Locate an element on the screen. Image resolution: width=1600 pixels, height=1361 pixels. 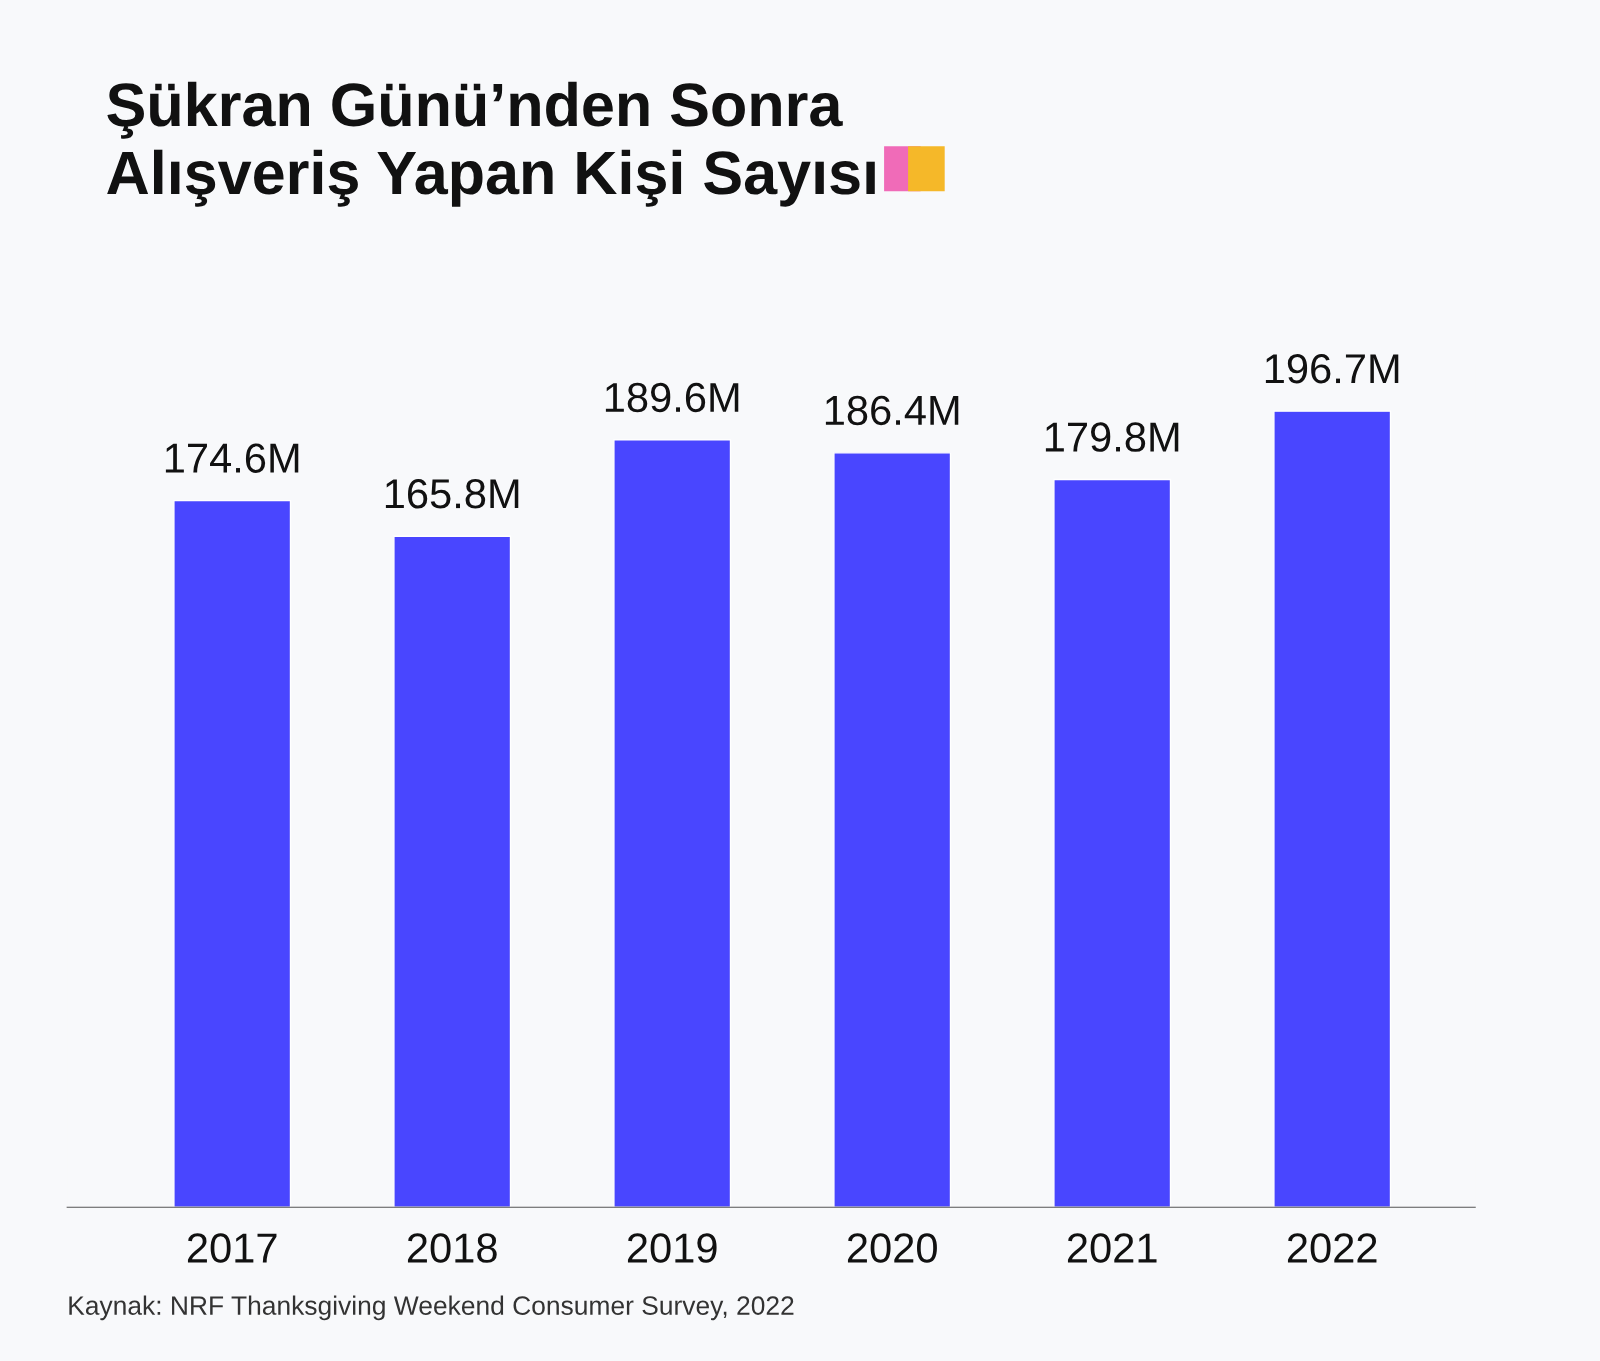
data-label: 179.8M is located at coordinates (1112, 437).